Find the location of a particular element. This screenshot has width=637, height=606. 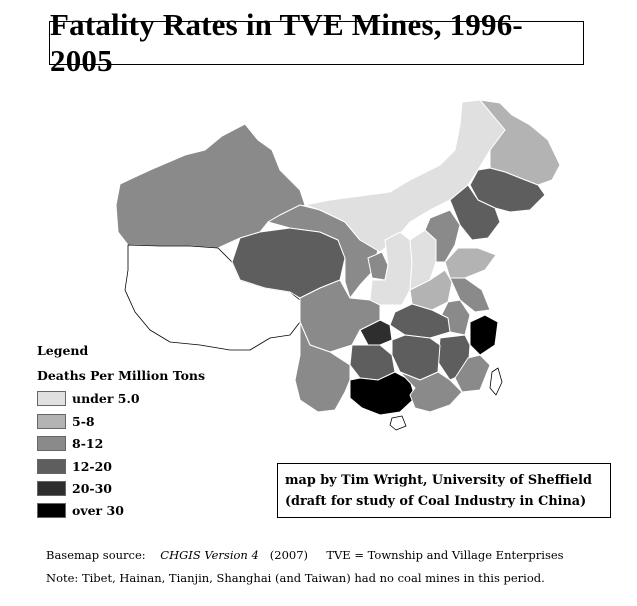

region-fujian is located at coordinates (472, 373).